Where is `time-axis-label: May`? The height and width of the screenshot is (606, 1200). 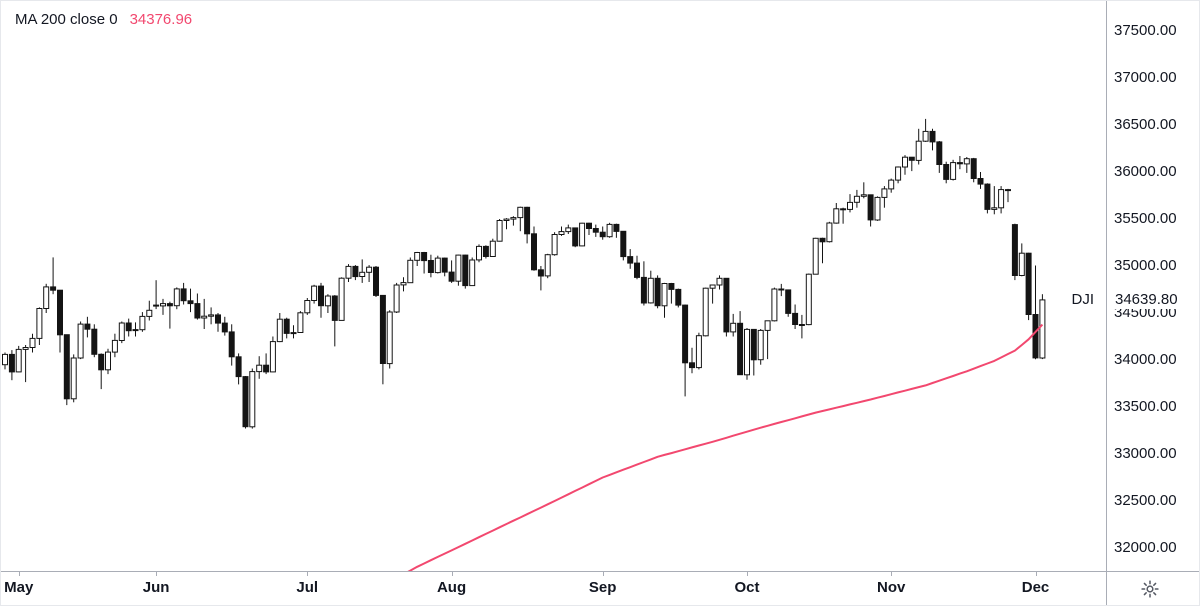 time-axis-label: May is located at coordinates (19, 587).